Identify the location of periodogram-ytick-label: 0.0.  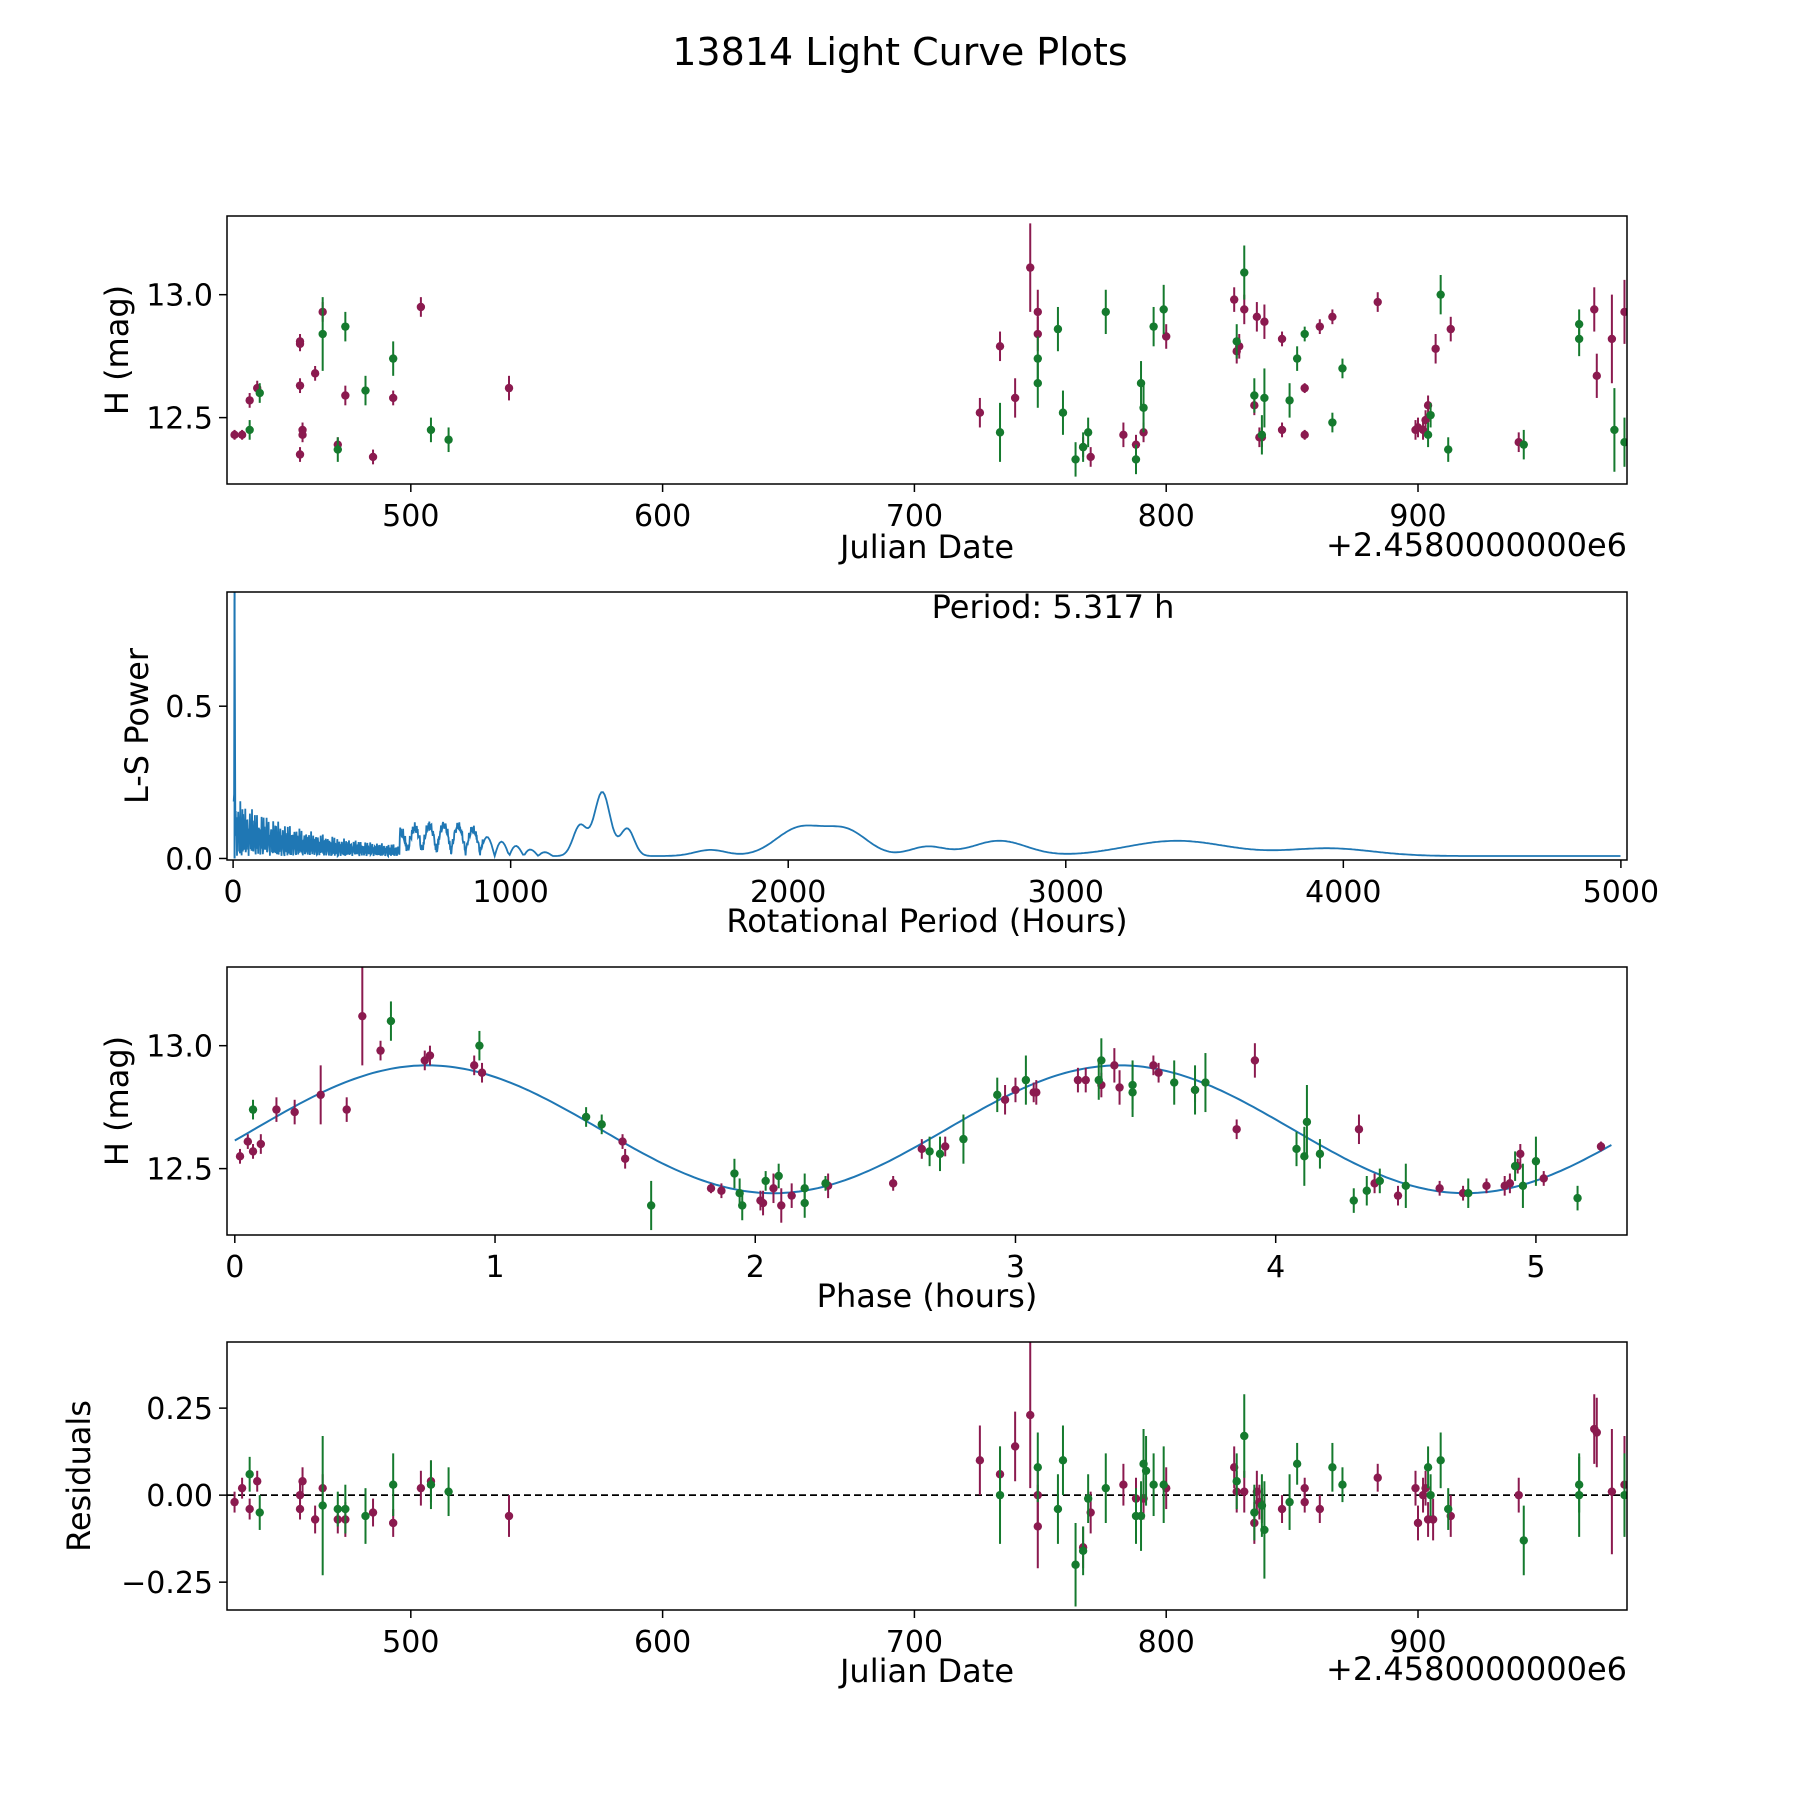
(189, 859).